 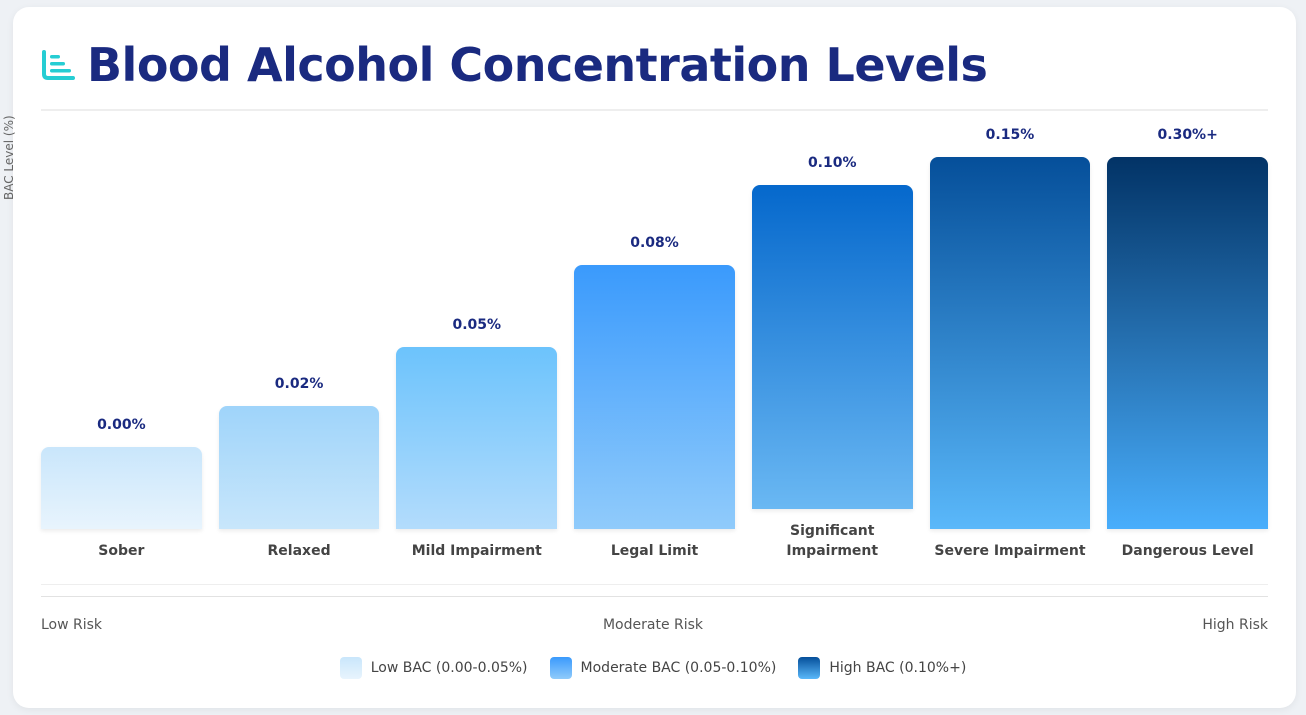 I want to click on legend-item: High BAC (0.10%+), so click(x=882, y=668).